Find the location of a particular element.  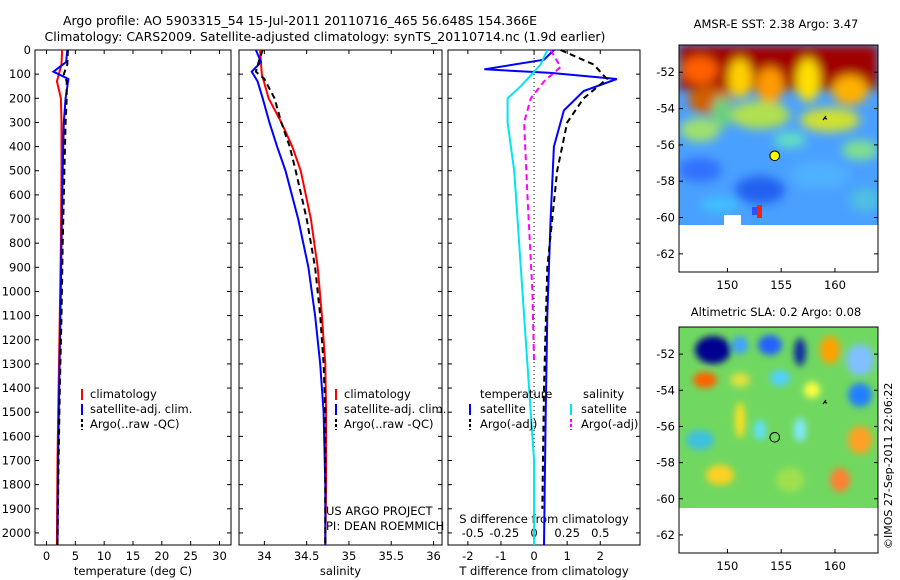

y-tick-label: 1700 is located at coordinates (16, 460).